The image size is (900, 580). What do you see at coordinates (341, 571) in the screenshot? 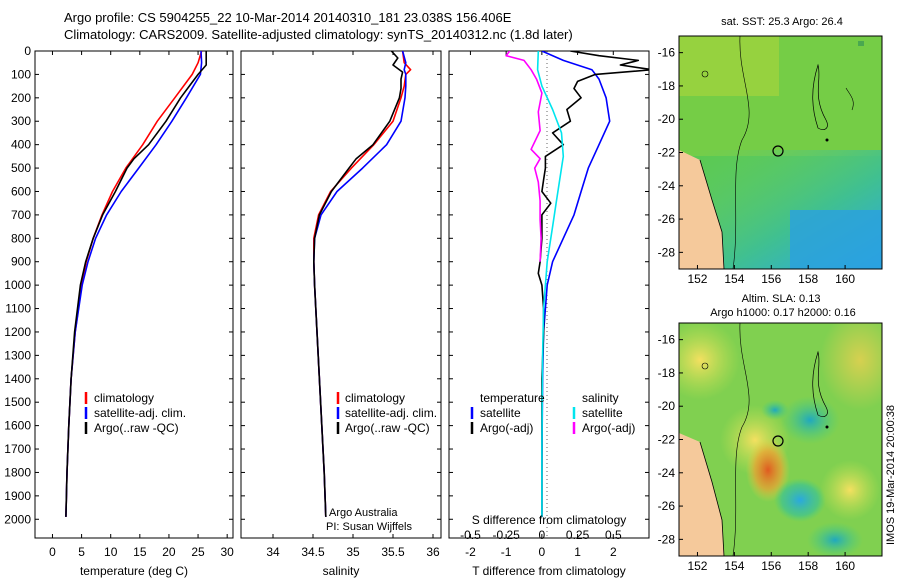
I see `salinity-xlabel: salinity` at bounding box center [341, 571].